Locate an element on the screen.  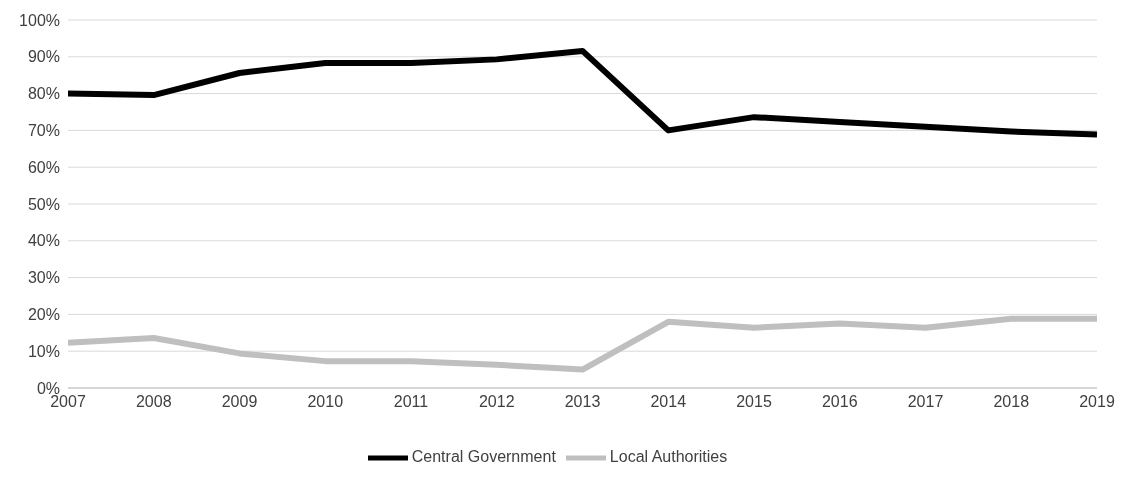
x-tick-label: 2014 is located at coordinates (668, 402).